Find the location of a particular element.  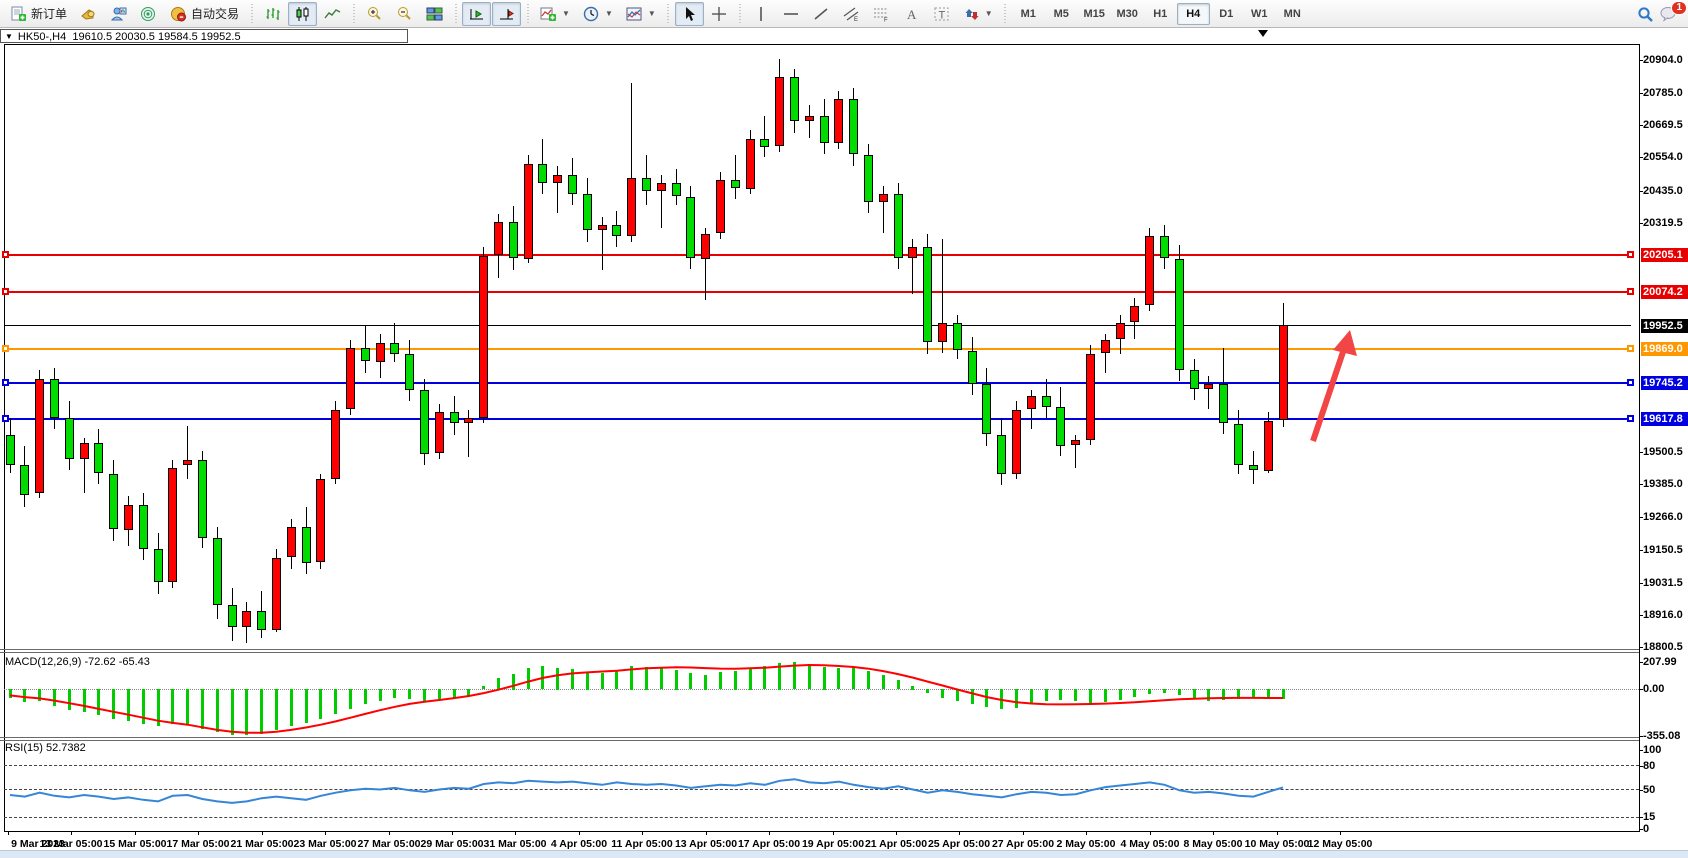

chart-shift-button is located at coordinates (507, 13).